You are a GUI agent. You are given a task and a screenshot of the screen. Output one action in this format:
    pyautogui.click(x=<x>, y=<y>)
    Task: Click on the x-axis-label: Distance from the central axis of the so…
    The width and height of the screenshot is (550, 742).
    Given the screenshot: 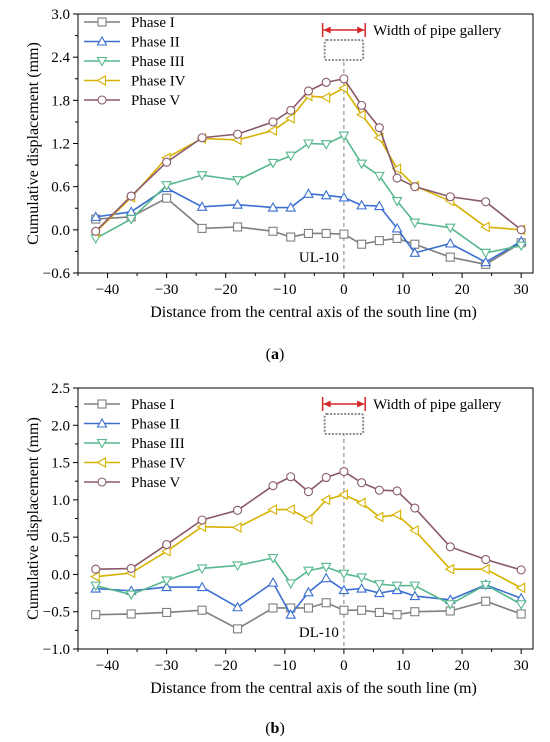 What is the action you would take?
    pyautogui.click(x=313, y=312)
    